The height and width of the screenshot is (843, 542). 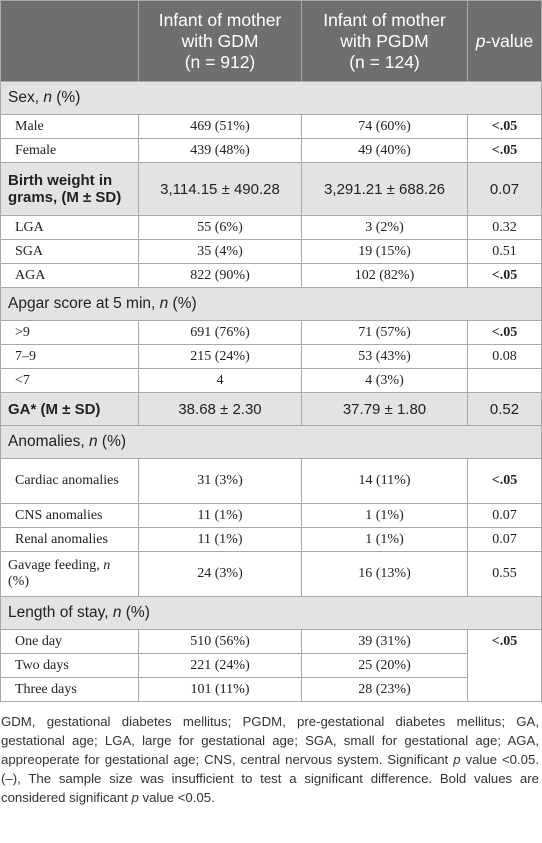 I want to click on gavage-label-tail: (%), so click(x=18, y=581).